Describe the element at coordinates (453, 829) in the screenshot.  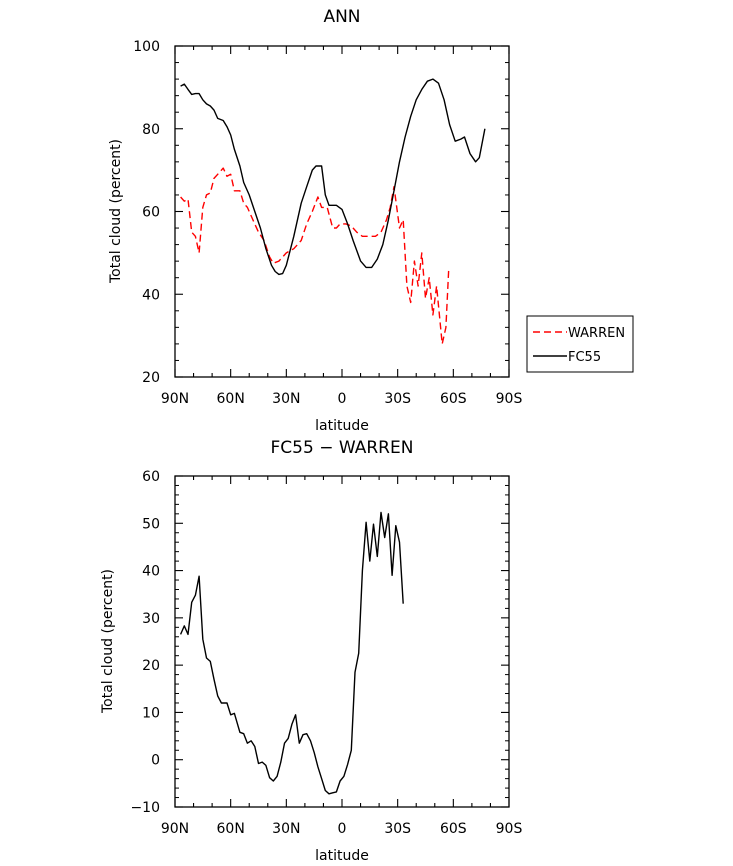
I see `bottom-x-tick-label: 60S` at that location.